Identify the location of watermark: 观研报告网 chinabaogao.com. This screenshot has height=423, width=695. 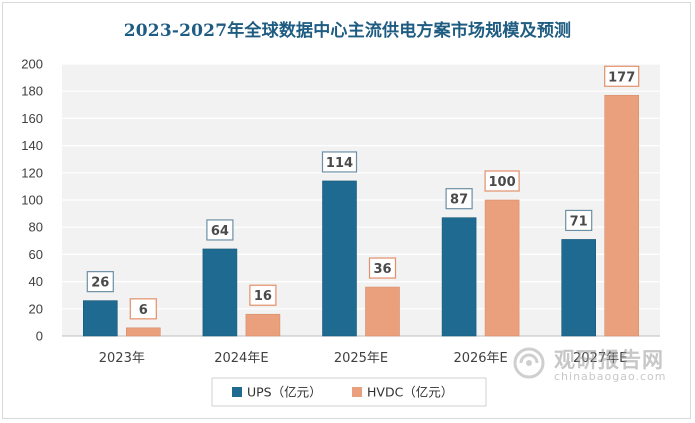
(597, 364).